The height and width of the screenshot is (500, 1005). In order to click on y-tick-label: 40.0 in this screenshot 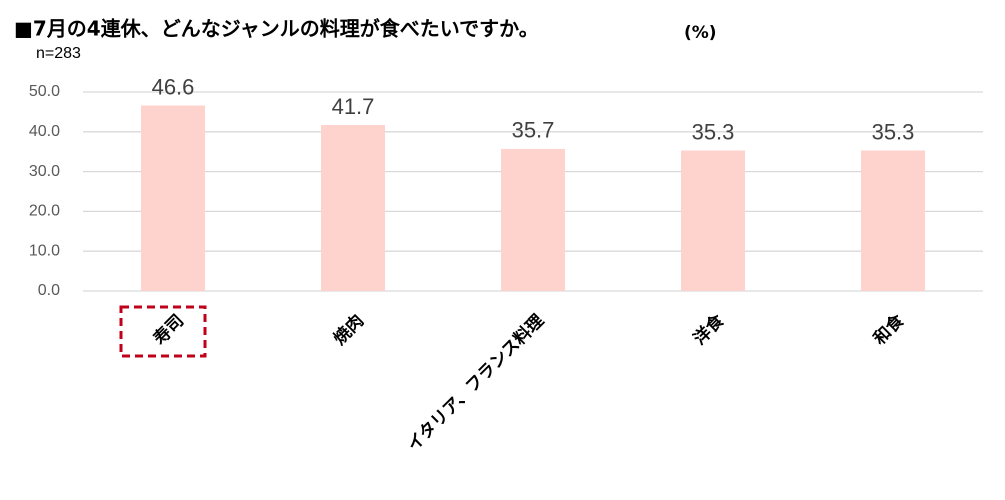, I will do `click(44, 131)`.